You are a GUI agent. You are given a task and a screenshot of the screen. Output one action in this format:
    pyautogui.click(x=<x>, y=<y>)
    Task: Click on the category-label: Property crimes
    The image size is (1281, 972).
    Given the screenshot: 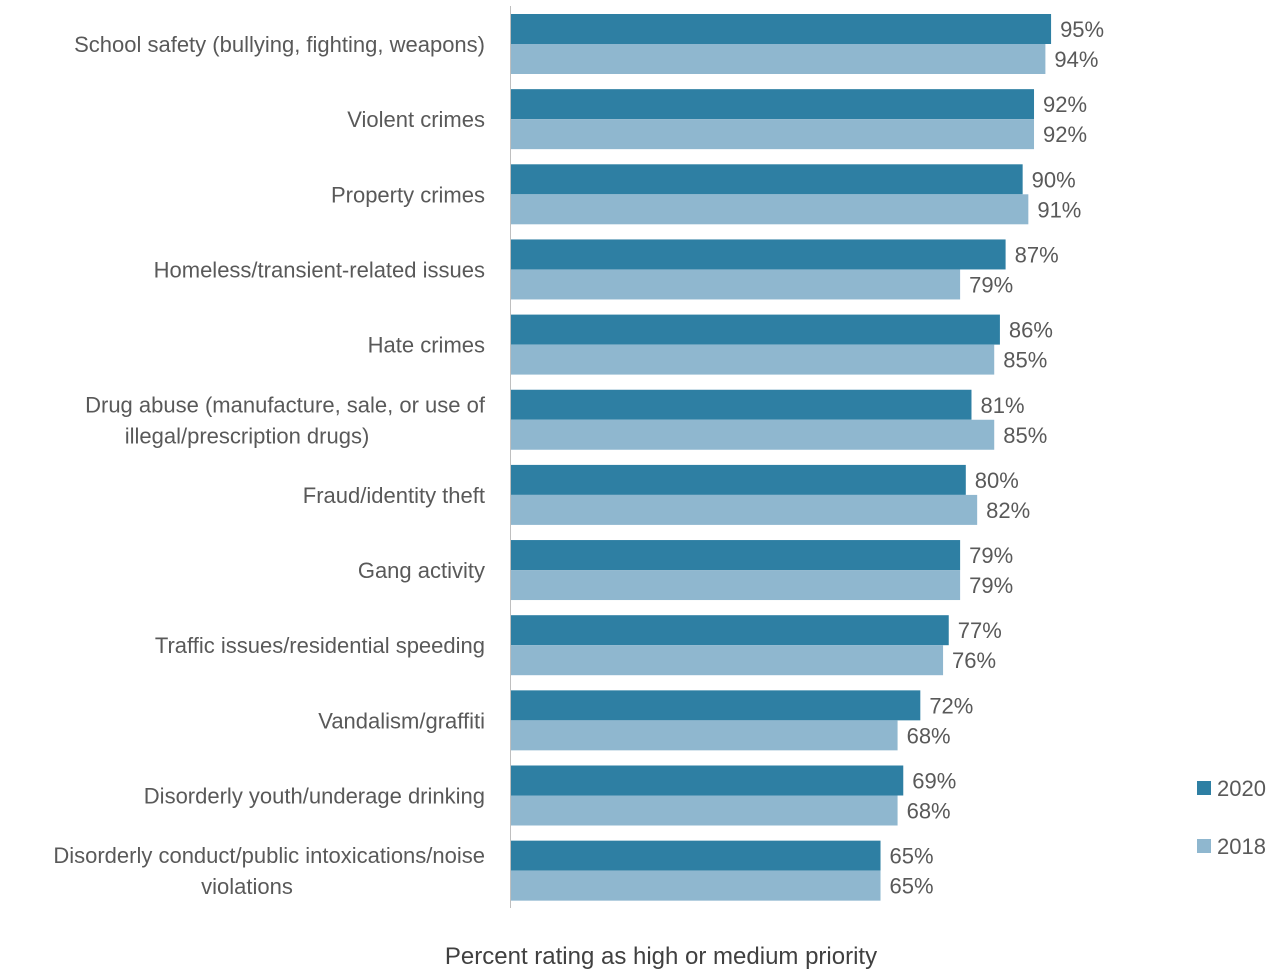 What is the action you would take?
    pyautogui.click(x=408, y=194)
    